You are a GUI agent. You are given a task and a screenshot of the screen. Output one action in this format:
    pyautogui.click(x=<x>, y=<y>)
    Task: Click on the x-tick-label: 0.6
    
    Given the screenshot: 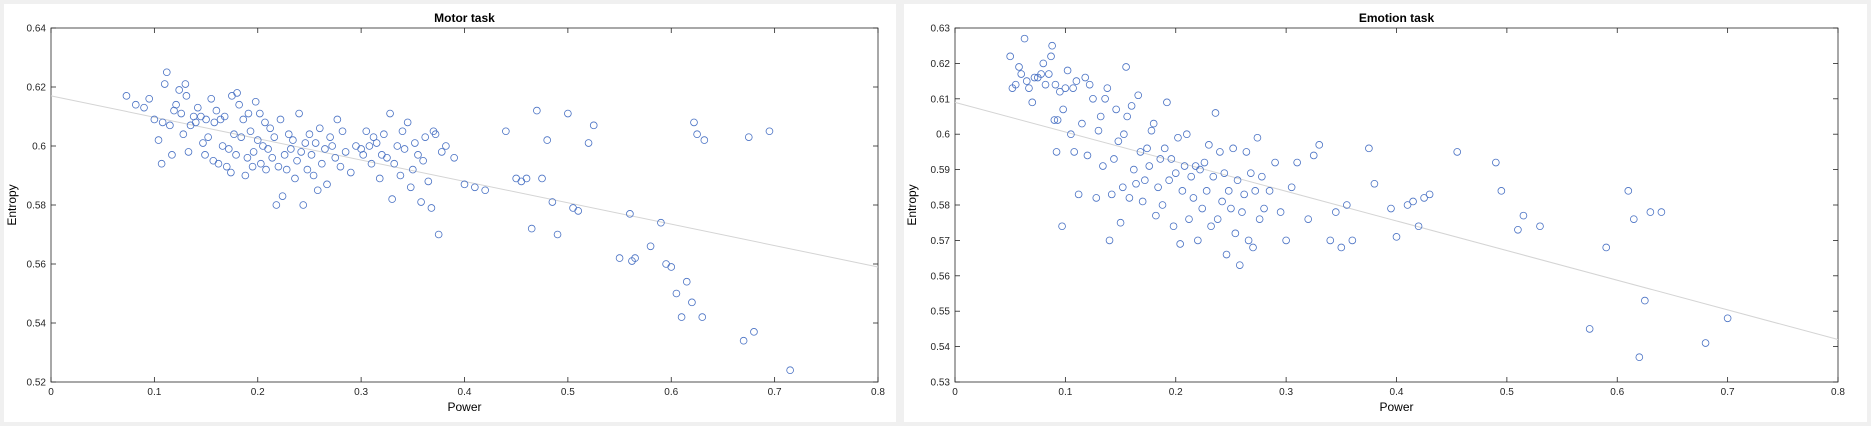 What is the action you would take?
    pyautogui.click(x=671, y=392)
    